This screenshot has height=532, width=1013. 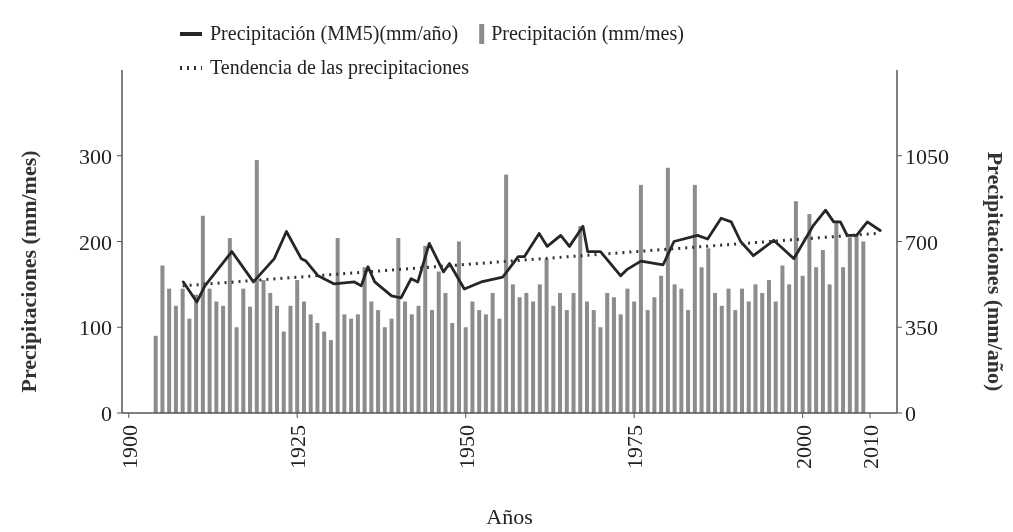 What do you see at coordinates (910, 413) in the screenshot?
I see `y2-tick-label: 0` at bounding box center [910, 413].